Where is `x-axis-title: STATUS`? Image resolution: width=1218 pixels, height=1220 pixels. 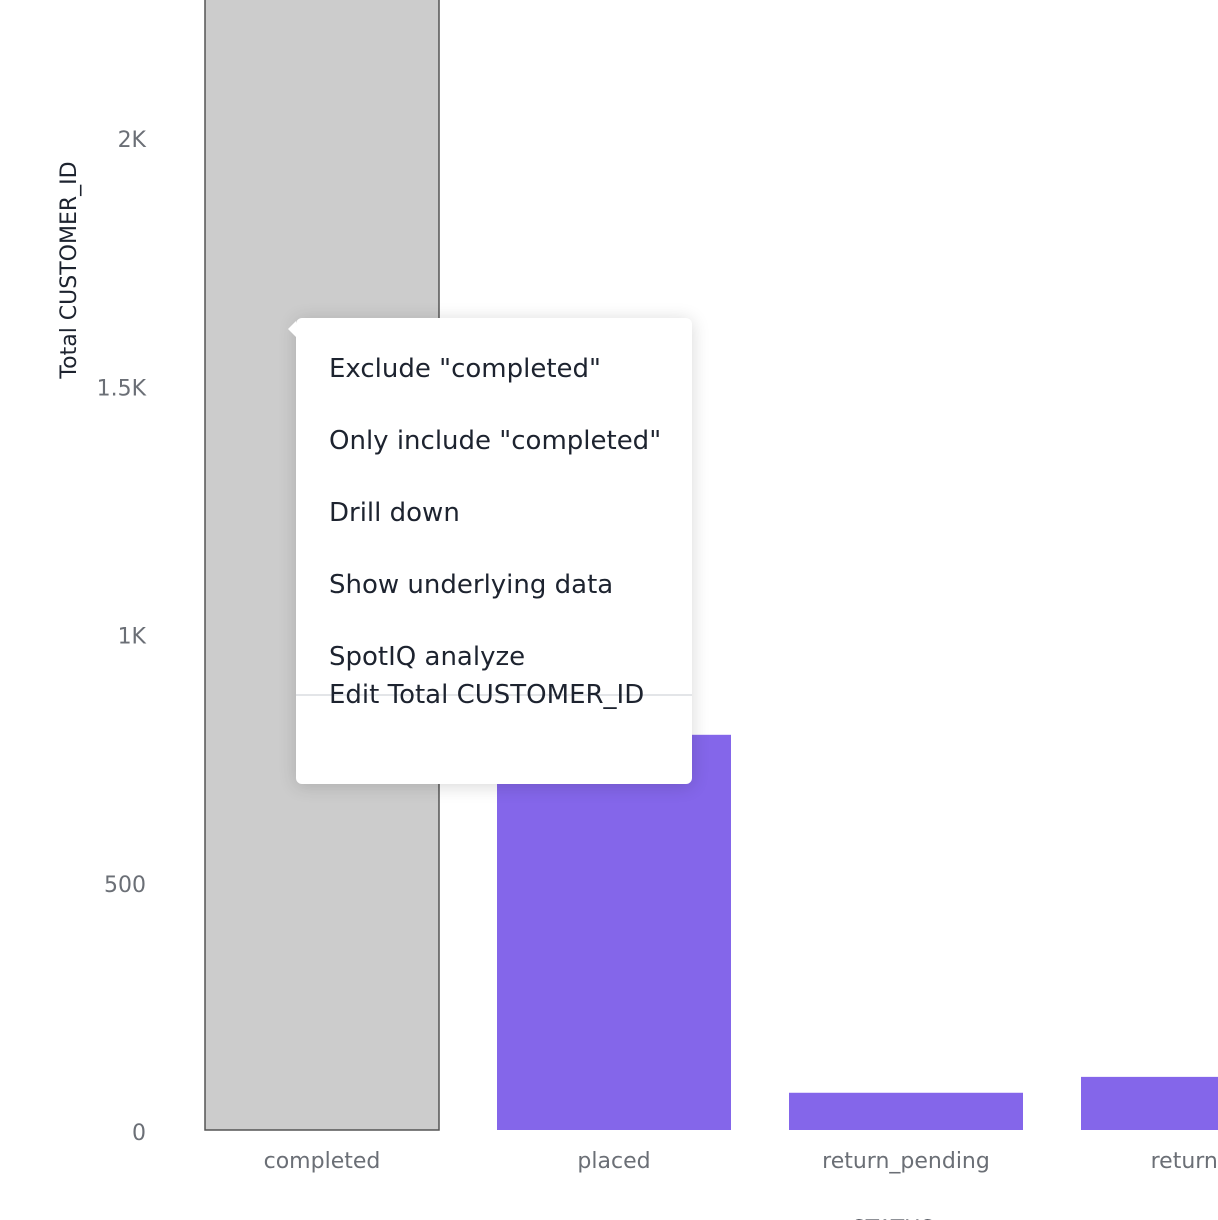 x-axis-title: STATUS is located at coordinates (893, 1218).